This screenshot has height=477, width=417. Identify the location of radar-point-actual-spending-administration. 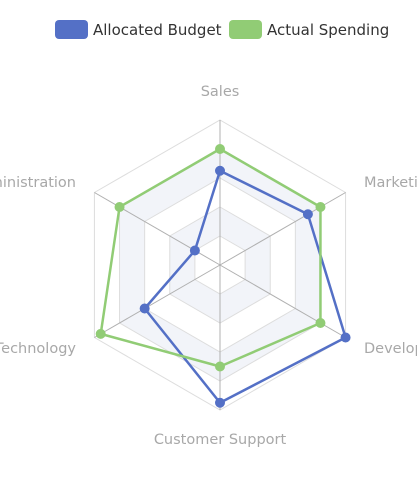
(119, 207).